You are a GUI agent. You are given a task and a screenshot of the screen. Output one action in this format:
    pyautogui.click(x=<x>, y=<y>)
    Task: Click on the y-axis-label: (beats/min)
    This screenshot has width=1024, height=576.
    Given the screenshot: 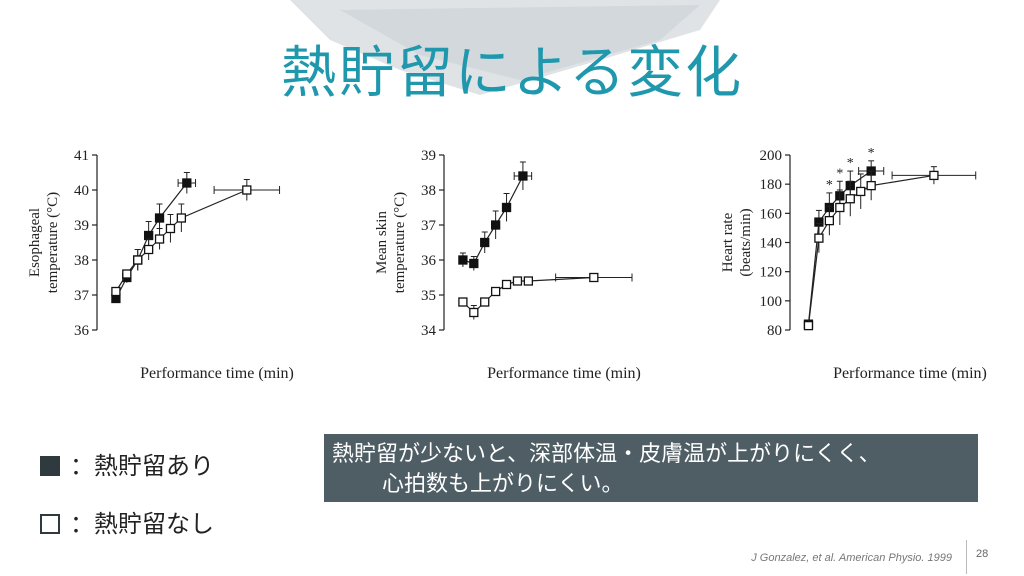 What is the action you would take?
    pyautogui.click(x=746, y=242)
    